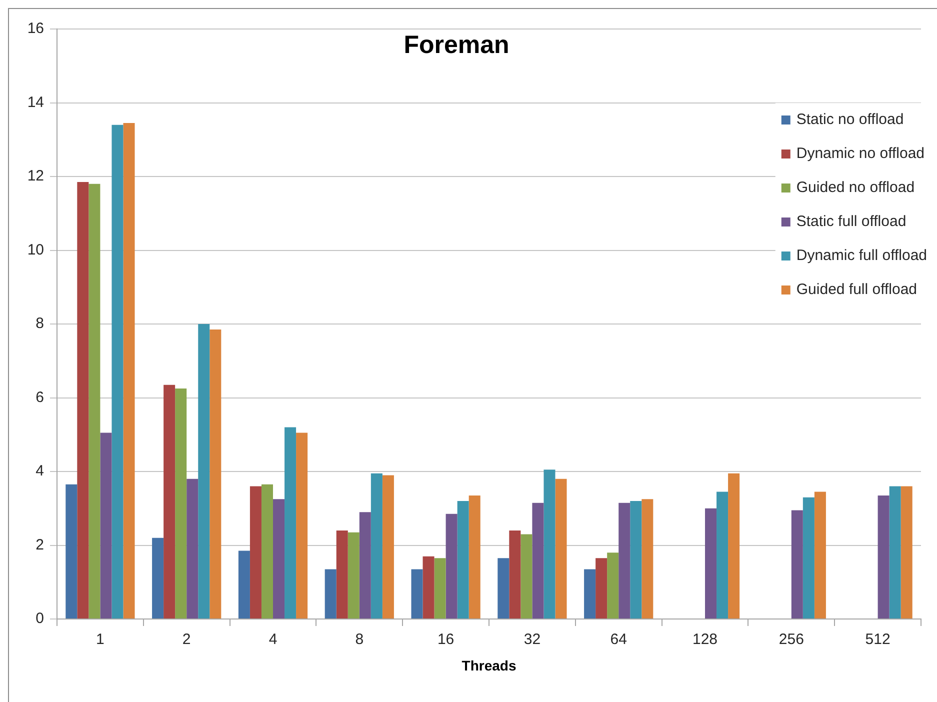  Describe the element at coordinates (705, 639) in the screenshot. I see `x-tick-label: 128` at that location.